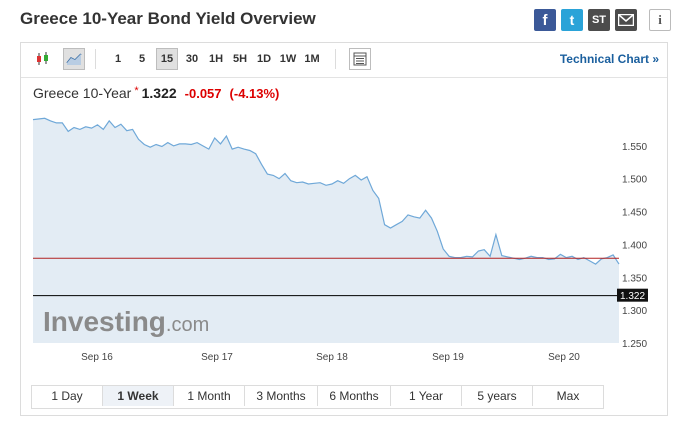 The height and width of the screenshot is (436, 679). What do you see at coordinates (448, 357) in the screenshot?
I see `x-tick-label: Sep 19` at bounding box center [448, 357].